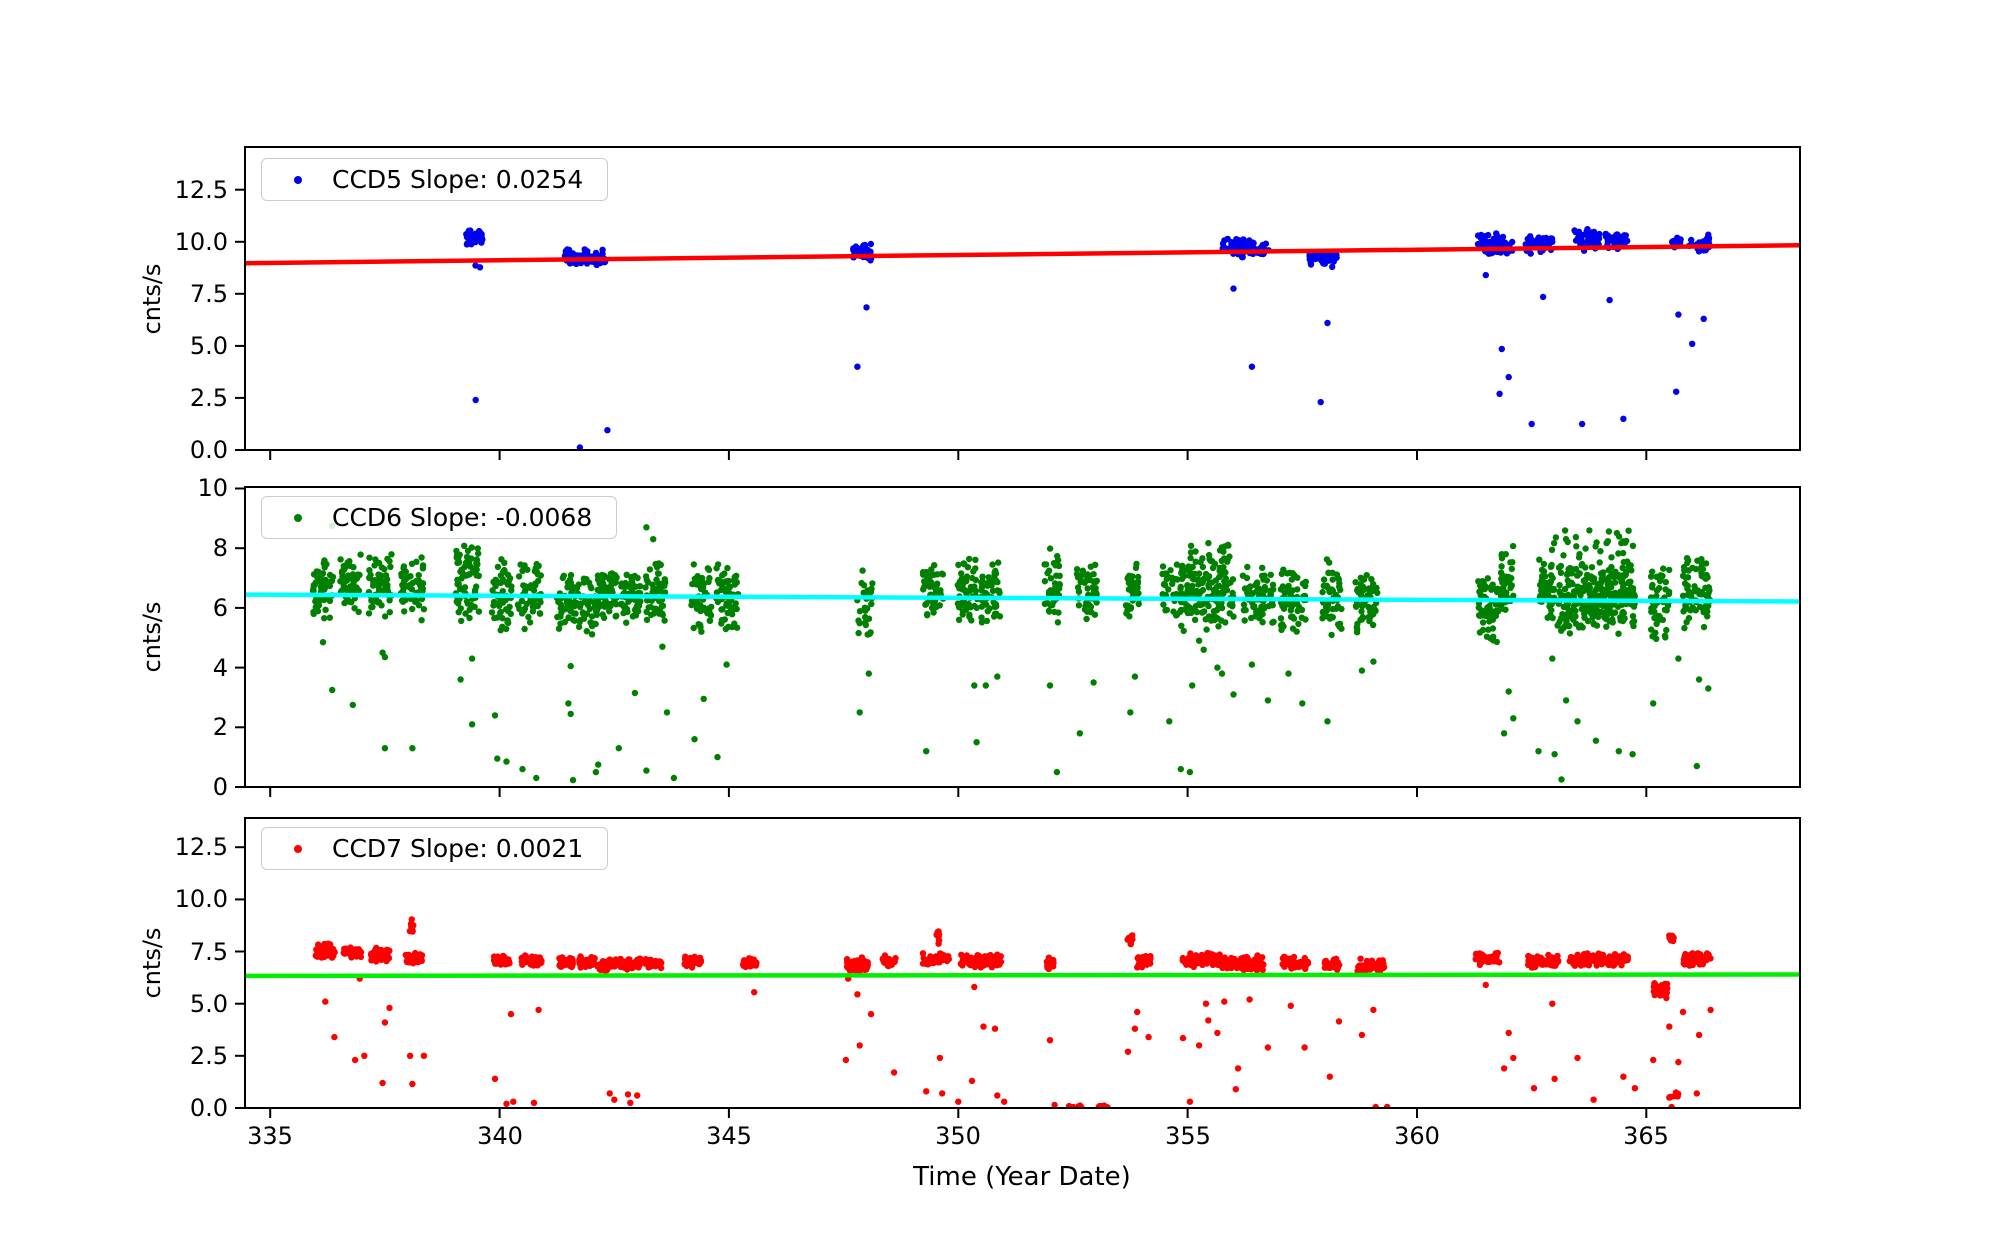 The height and width of the screenshot is (1248, 2000). I want to click on y-tick-label: 4, so click(220, 668).